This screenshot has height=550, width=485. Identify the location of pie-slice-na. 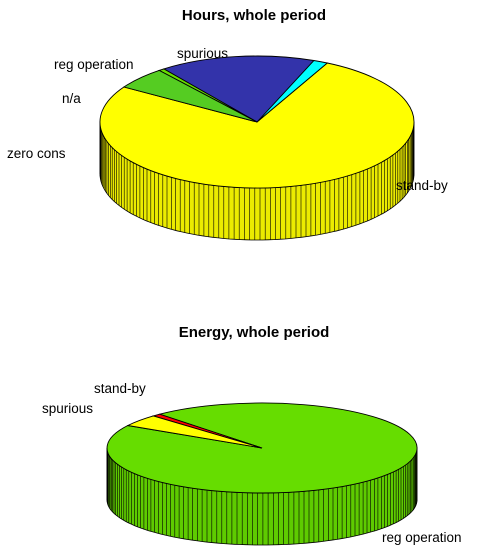
(238, 89).